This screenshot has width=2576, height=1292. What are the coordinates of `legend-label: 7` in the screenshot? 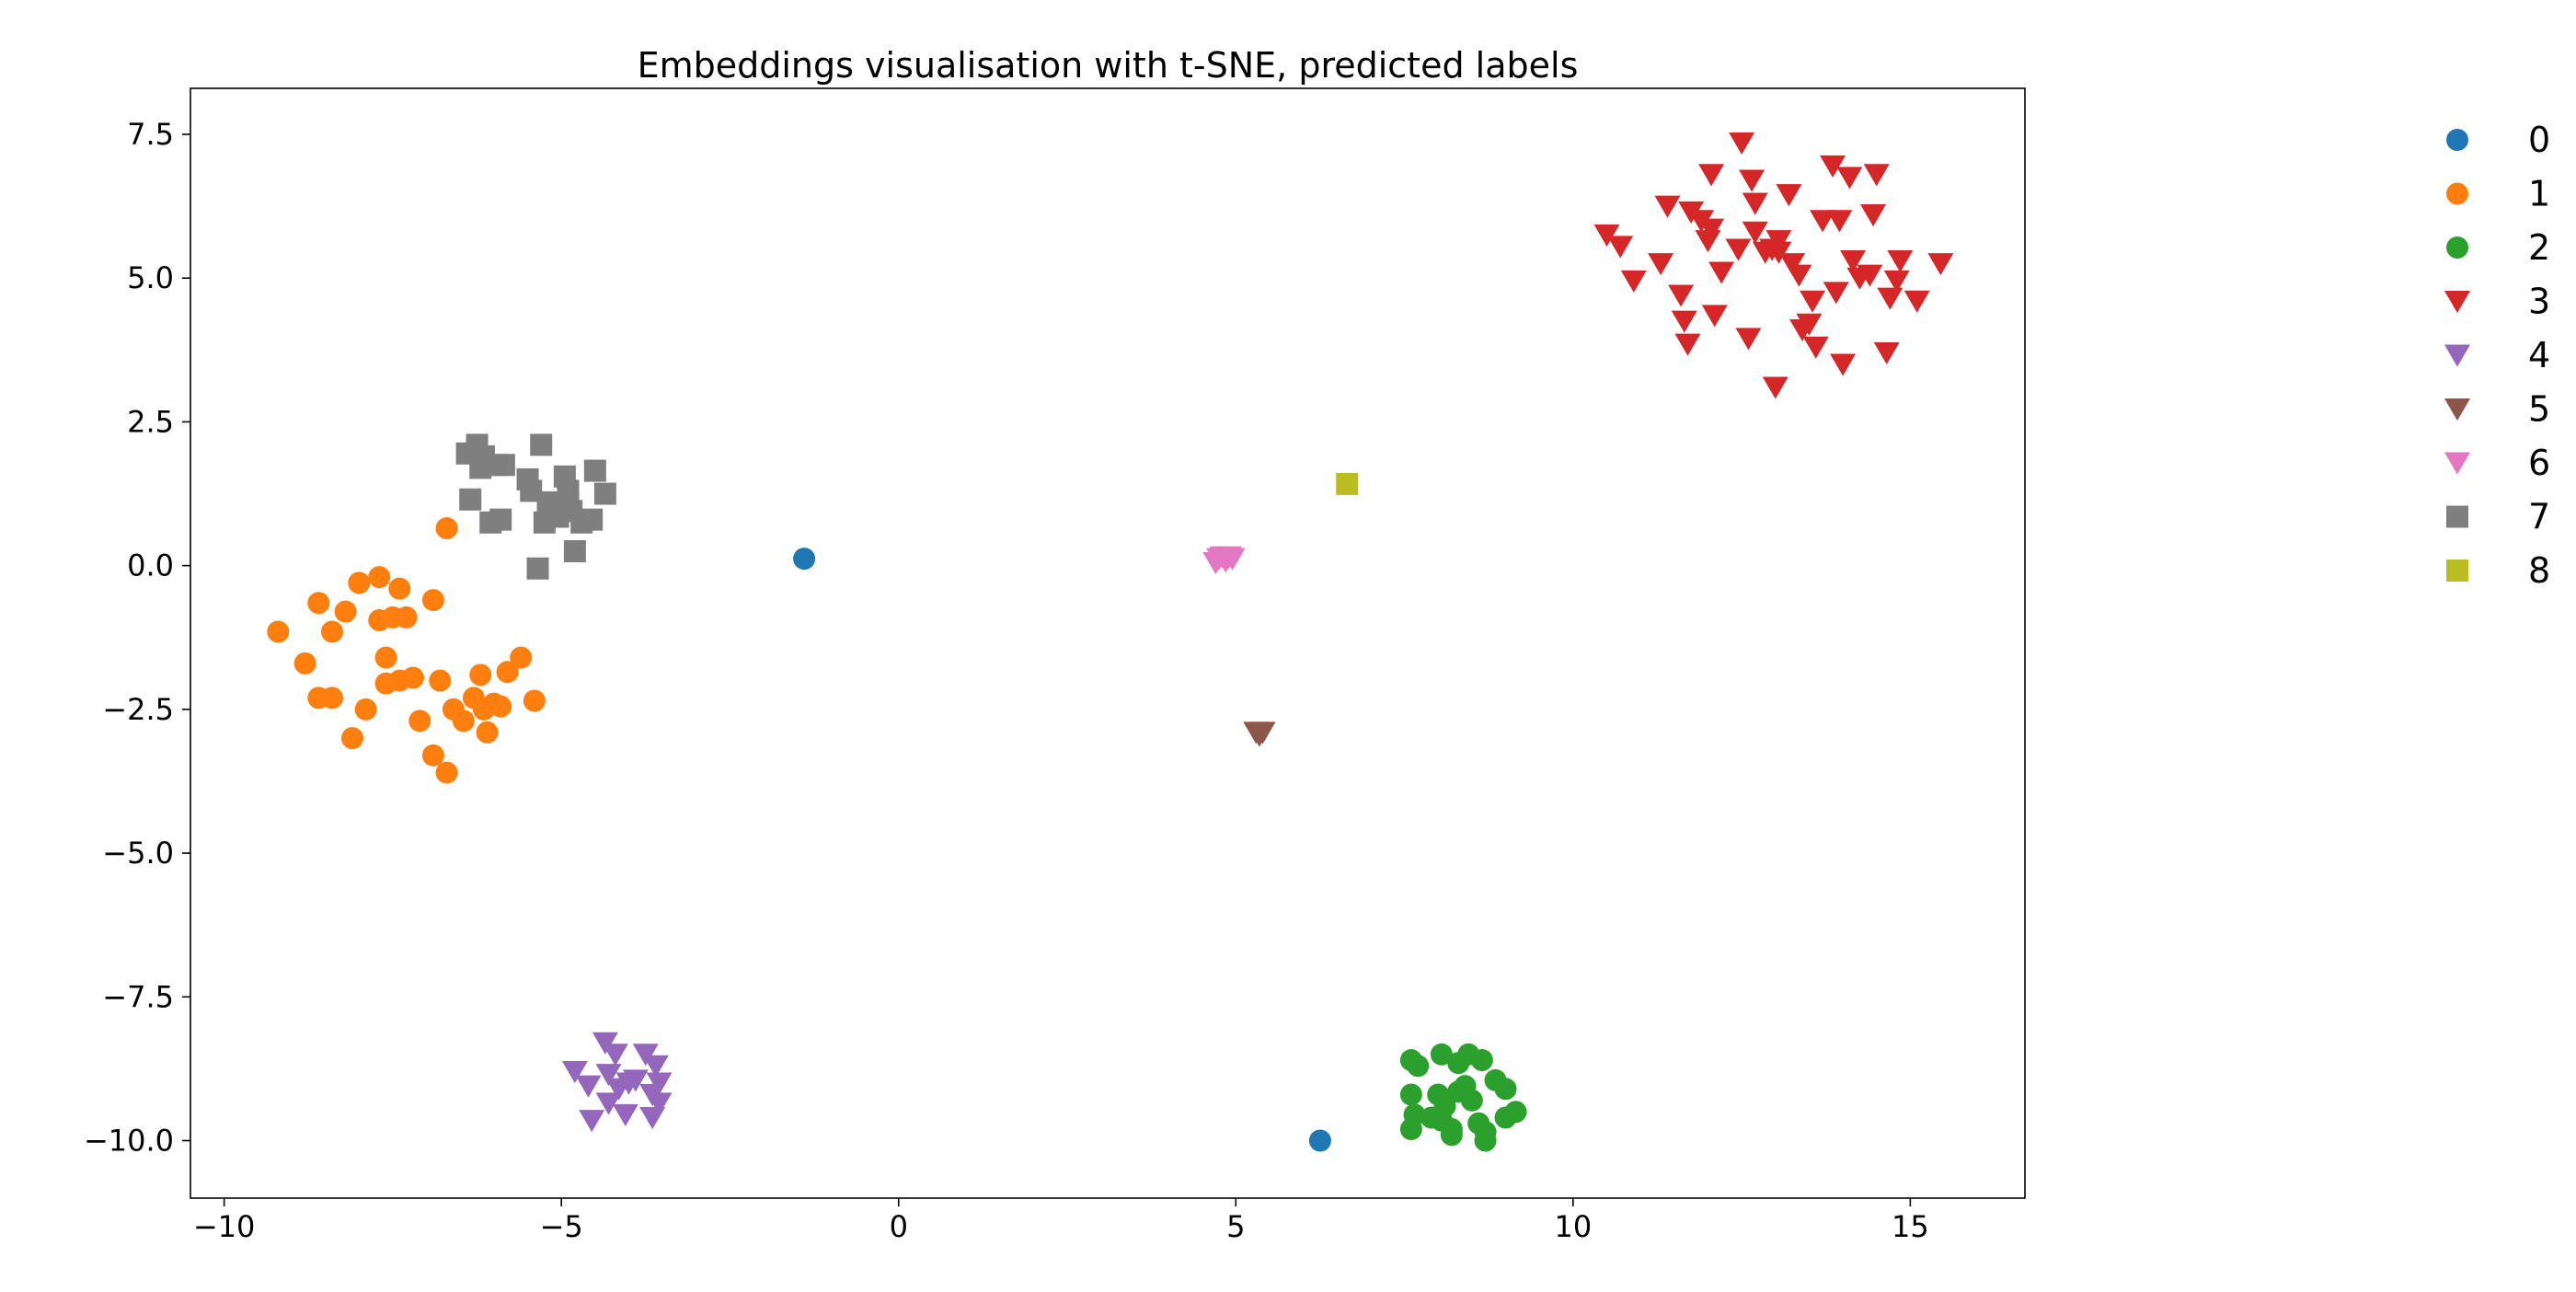 It's located at (2539, 517).